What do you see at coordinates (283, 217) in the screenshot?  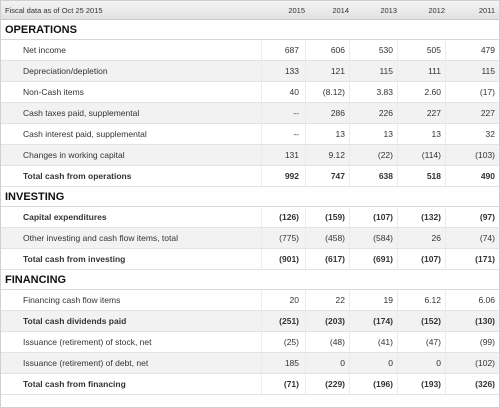 I see `cell-2015: (126)` at bounding box center [283, 217].